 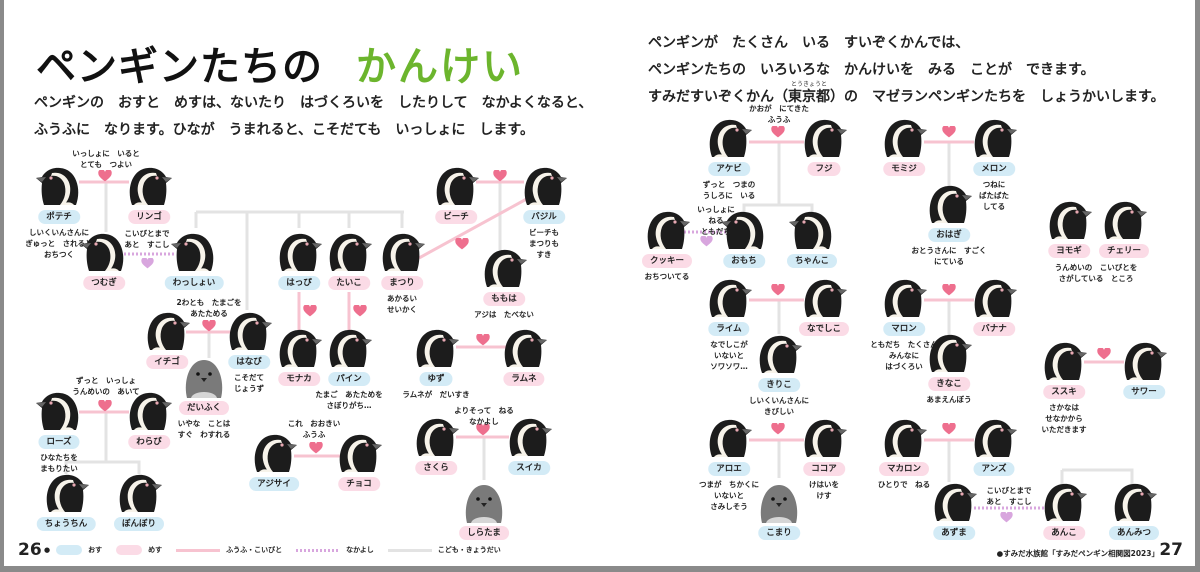 What do you see at coordinates (95, 550) in the screenshot?
I see `legend-male: おす` at bounding box center [95, 550].